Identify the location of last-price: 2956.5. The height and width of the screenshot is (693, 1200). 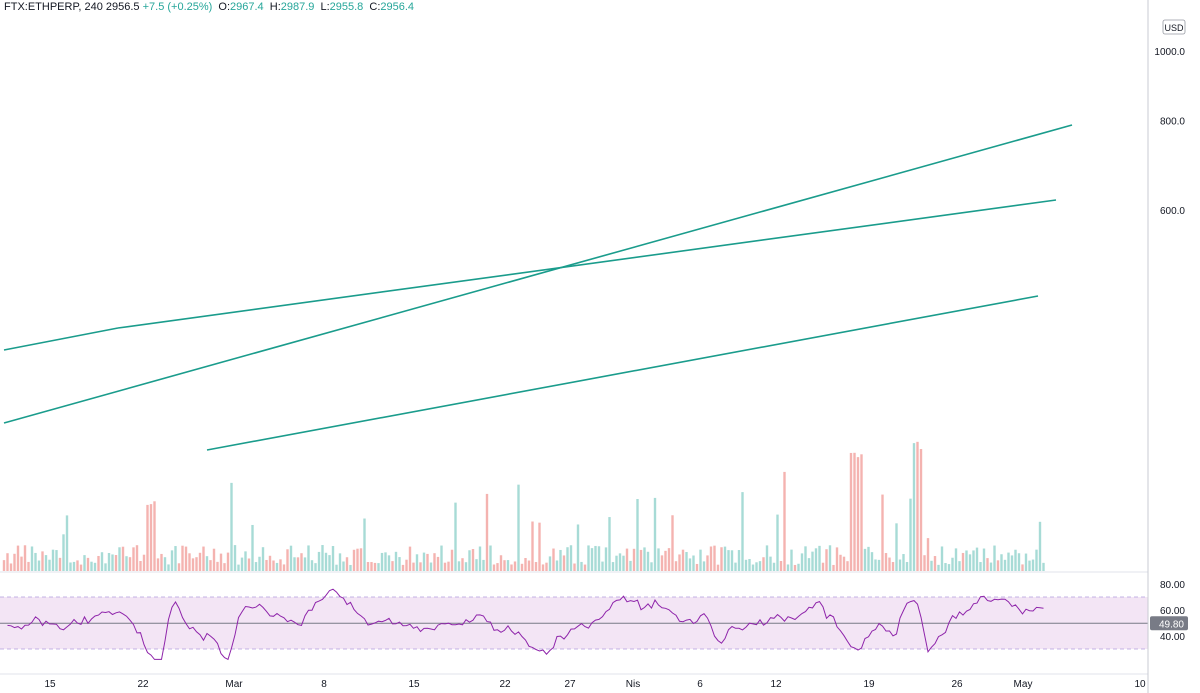
(122, 7).